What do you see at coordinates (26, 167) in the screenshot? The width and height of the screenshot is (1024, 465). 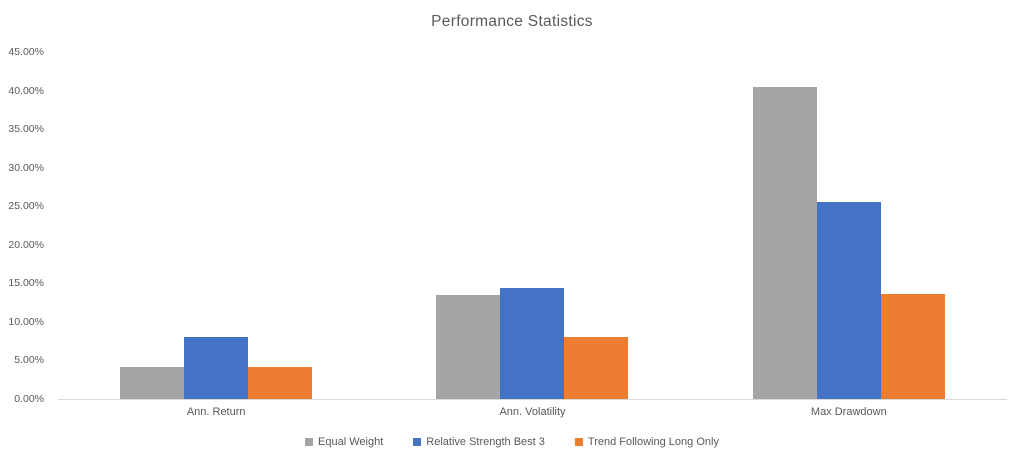 I see `y-axis-tick-label: 30.00%` at bounding box center [26, 167].